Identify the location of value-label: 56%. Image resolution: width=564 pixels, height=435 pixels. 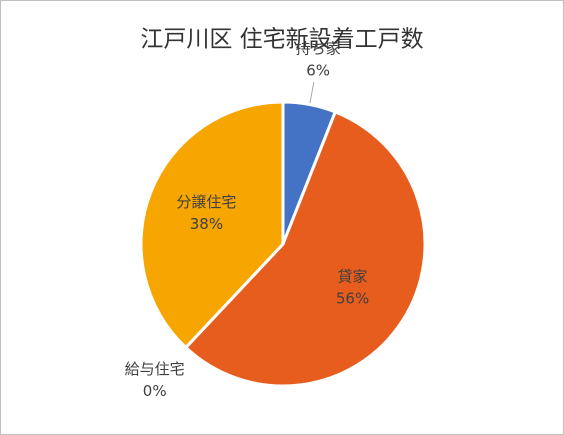
(352, 299).